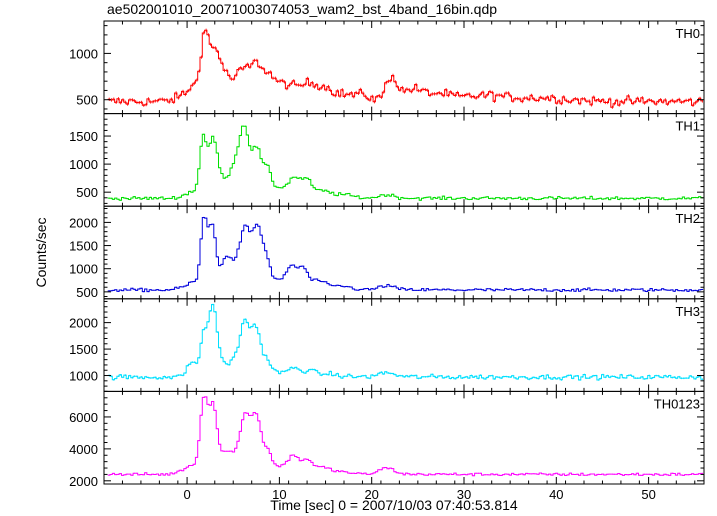  I want to click on series-th2, so click(405, 254).